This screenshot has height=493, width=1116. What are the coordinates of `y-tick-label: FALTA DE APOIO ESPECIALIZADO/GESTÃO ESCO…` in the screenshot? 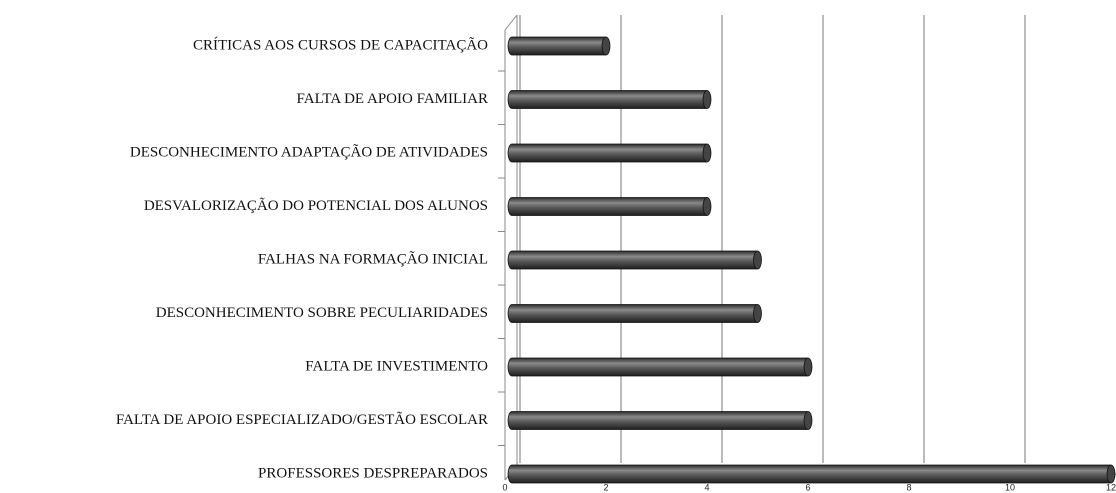 It's located at (302, 420).